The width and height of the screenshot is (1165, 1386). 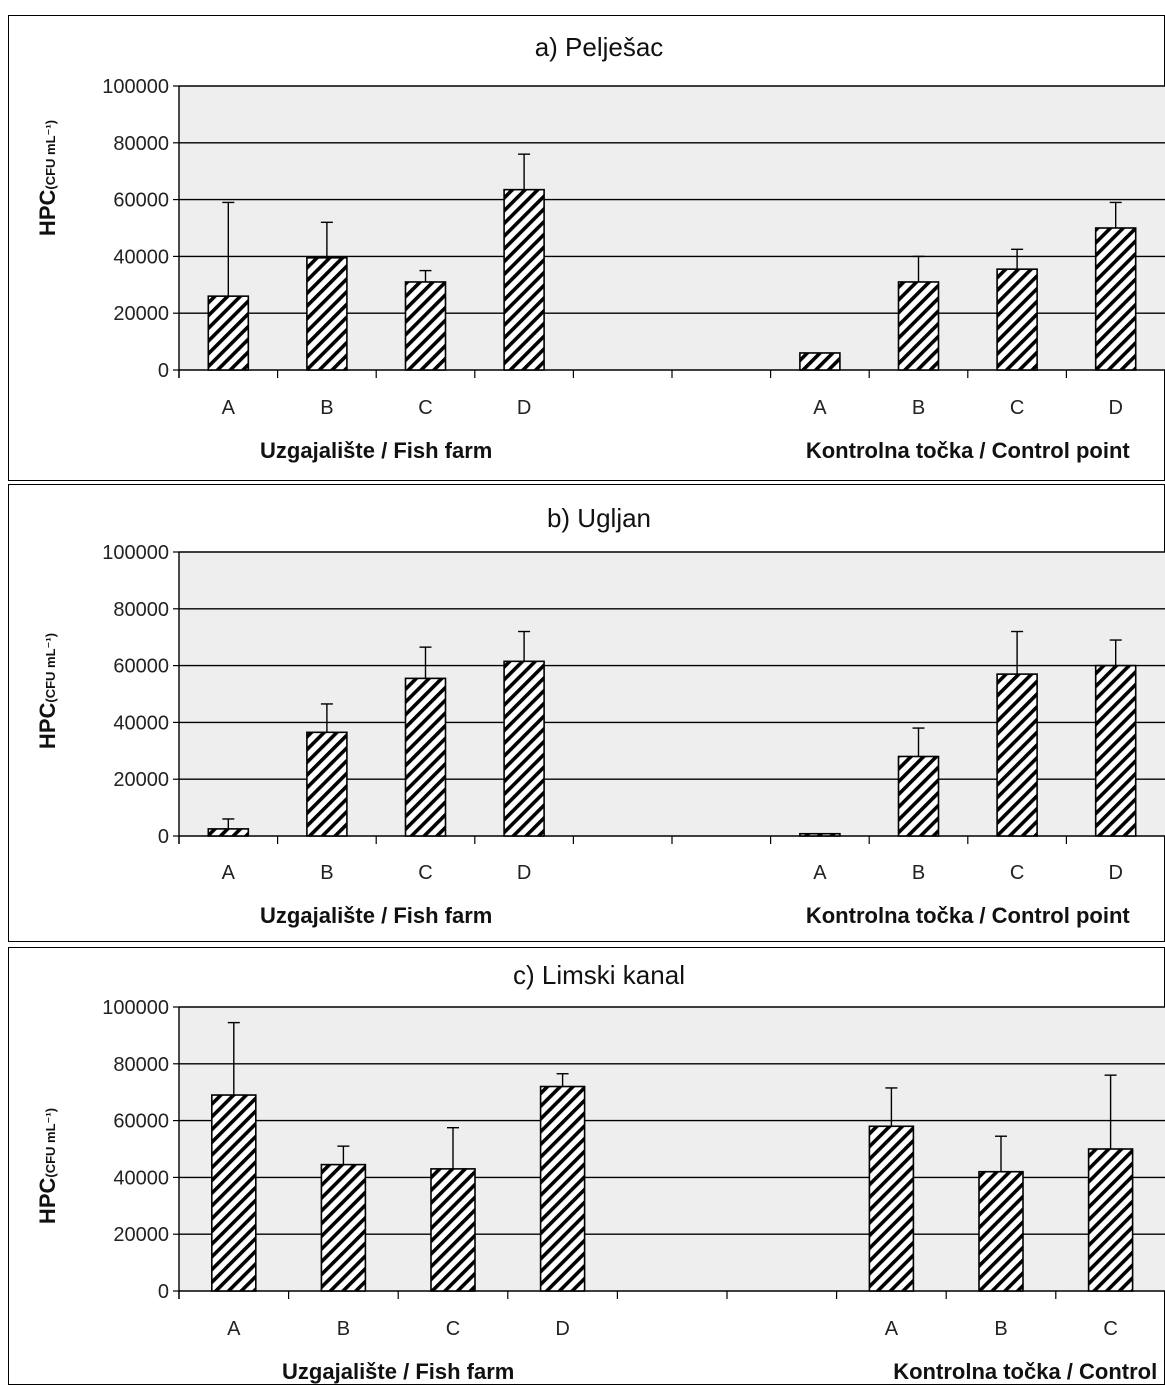 I want to click on chart-title: b) Ugljan, so click(x=599, y=518).